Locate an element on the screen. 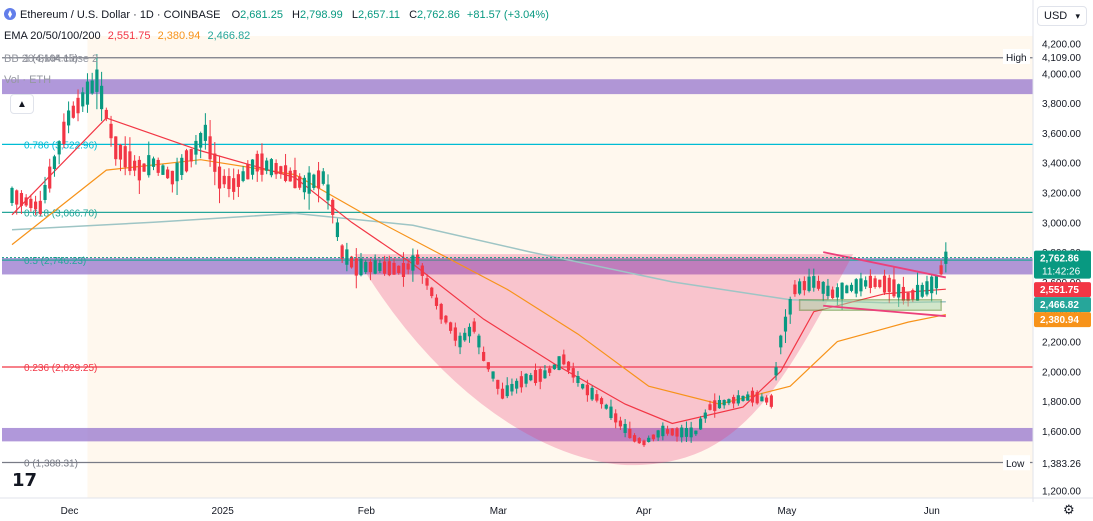 This screenshot has width=1093, height=521. close-label: C is located at coordinates (413, 15).